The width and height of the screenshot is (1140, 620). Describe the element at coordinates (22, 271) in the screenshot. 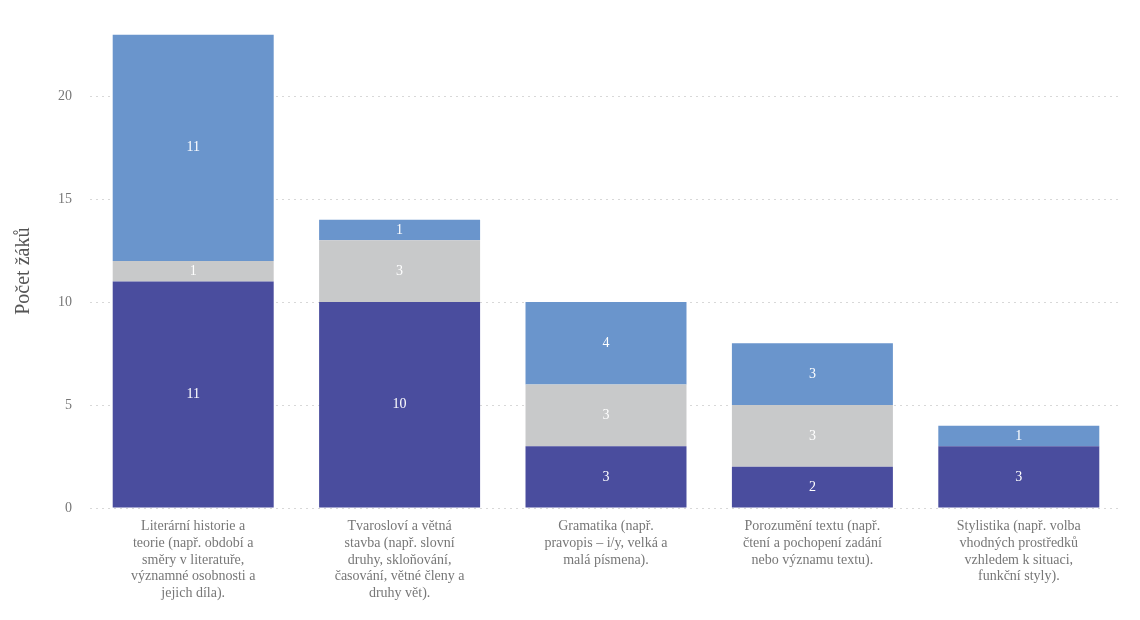

I see `y-axis-title: Počet žáků` at that location.